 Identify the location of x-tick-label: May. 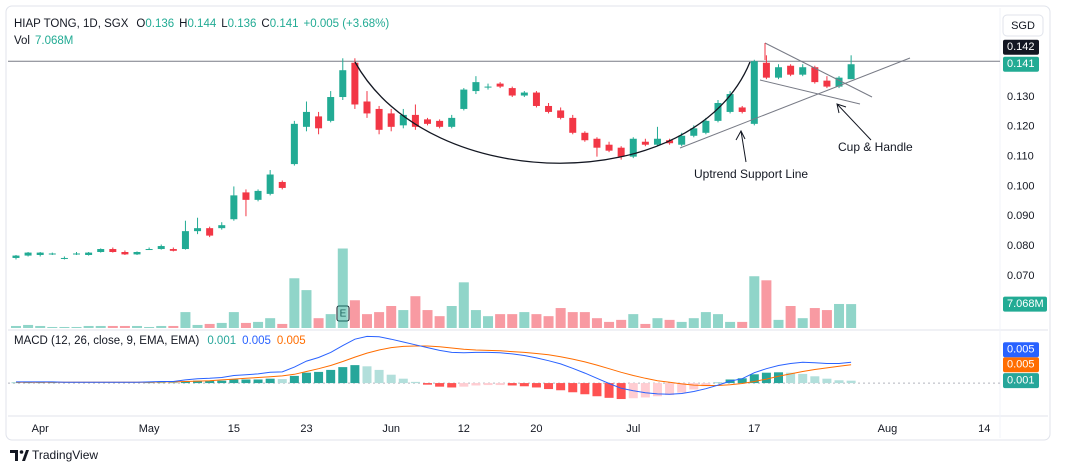
(149, 429).